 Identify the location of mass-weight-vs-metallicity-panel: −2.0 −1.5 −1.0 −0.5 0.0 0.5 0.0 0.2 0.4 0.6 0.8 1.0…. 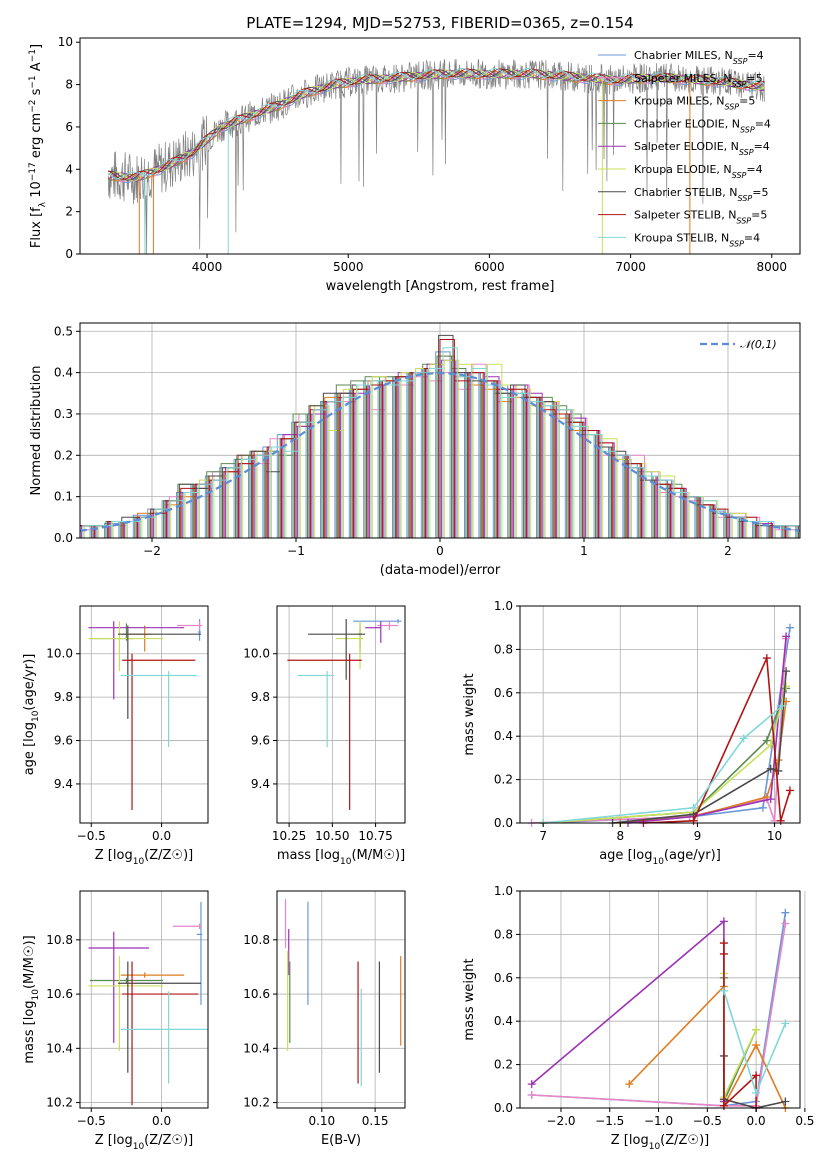
(638, 1018).